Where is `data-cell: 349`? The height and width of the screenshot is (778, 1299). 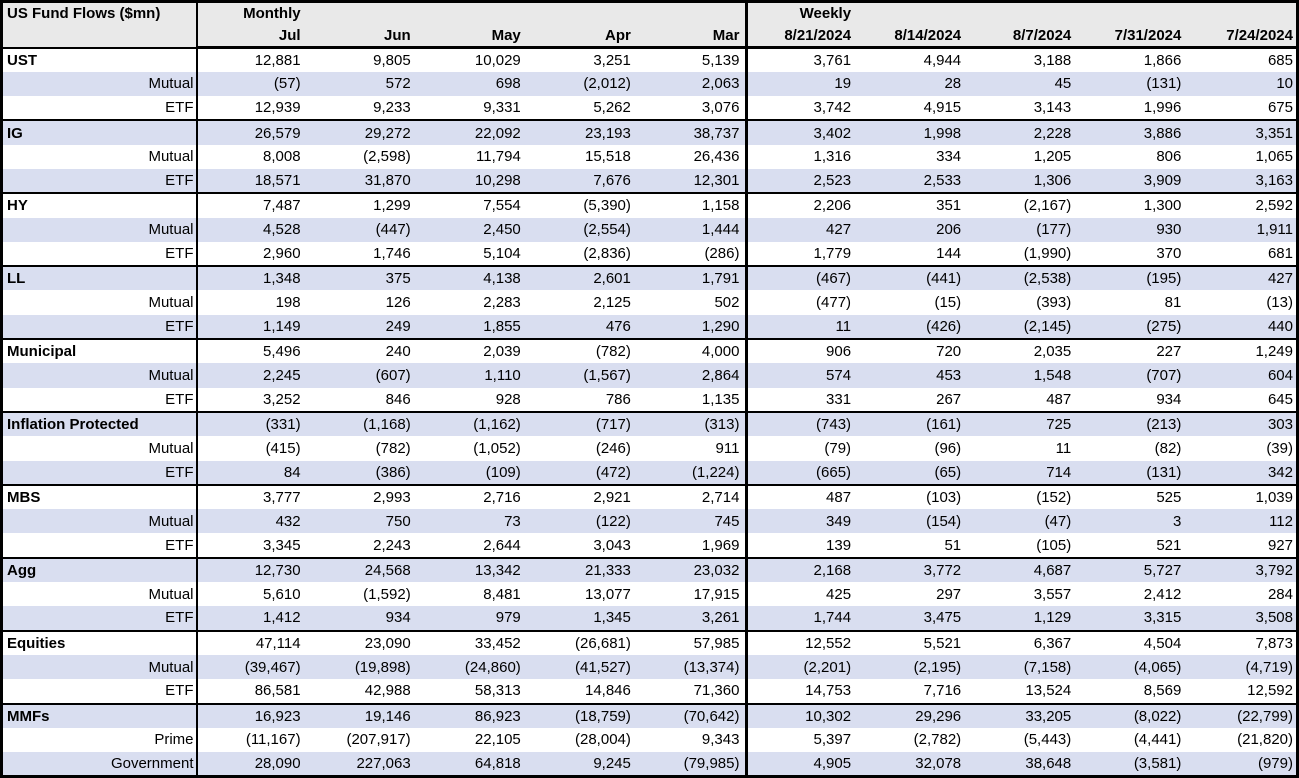 data-cell: 349 is located at coordinates (801, 521).